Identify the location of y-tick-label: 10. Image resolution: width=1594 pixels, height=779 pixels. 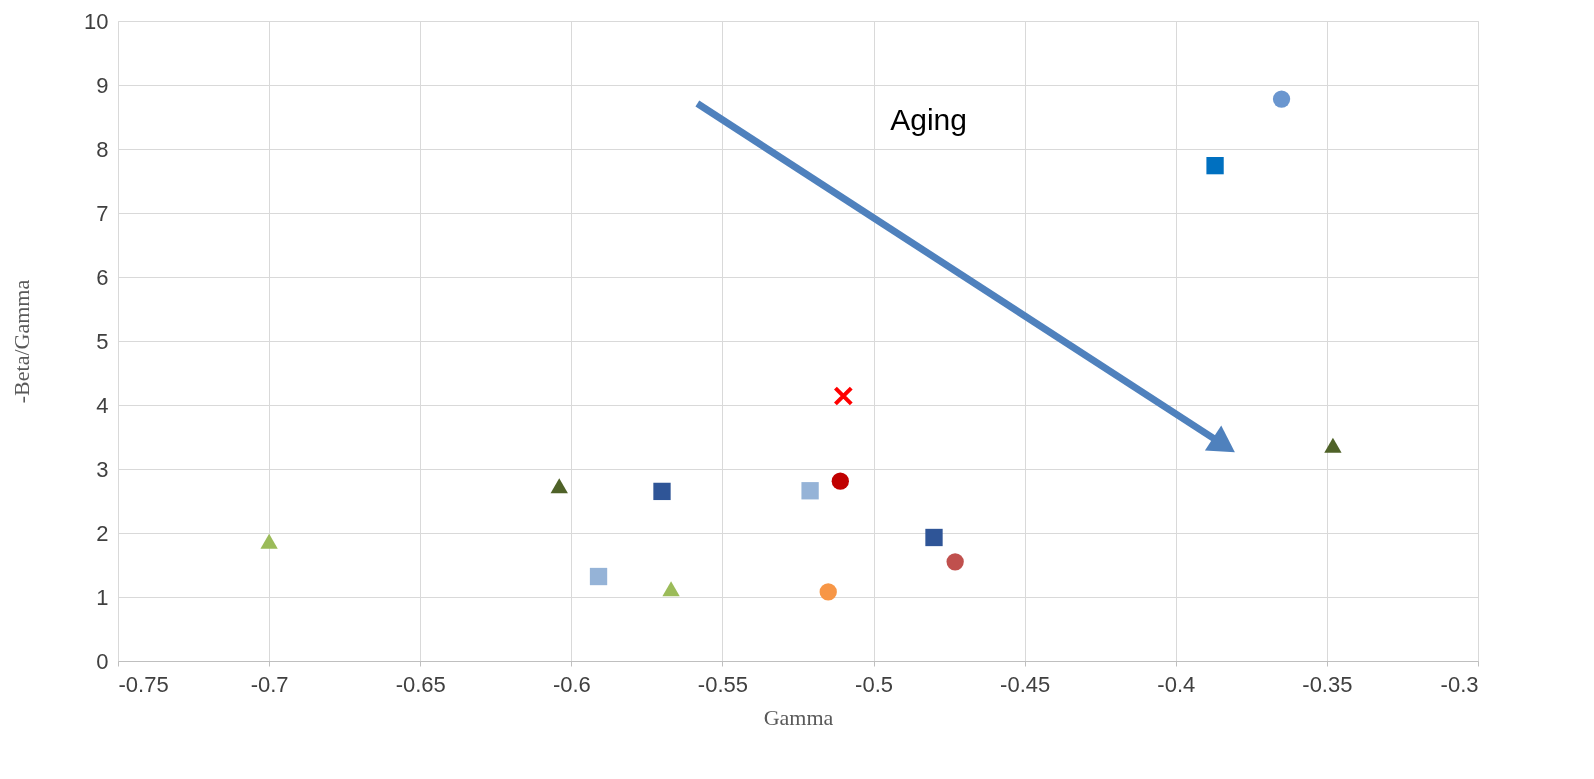
(96, 21).